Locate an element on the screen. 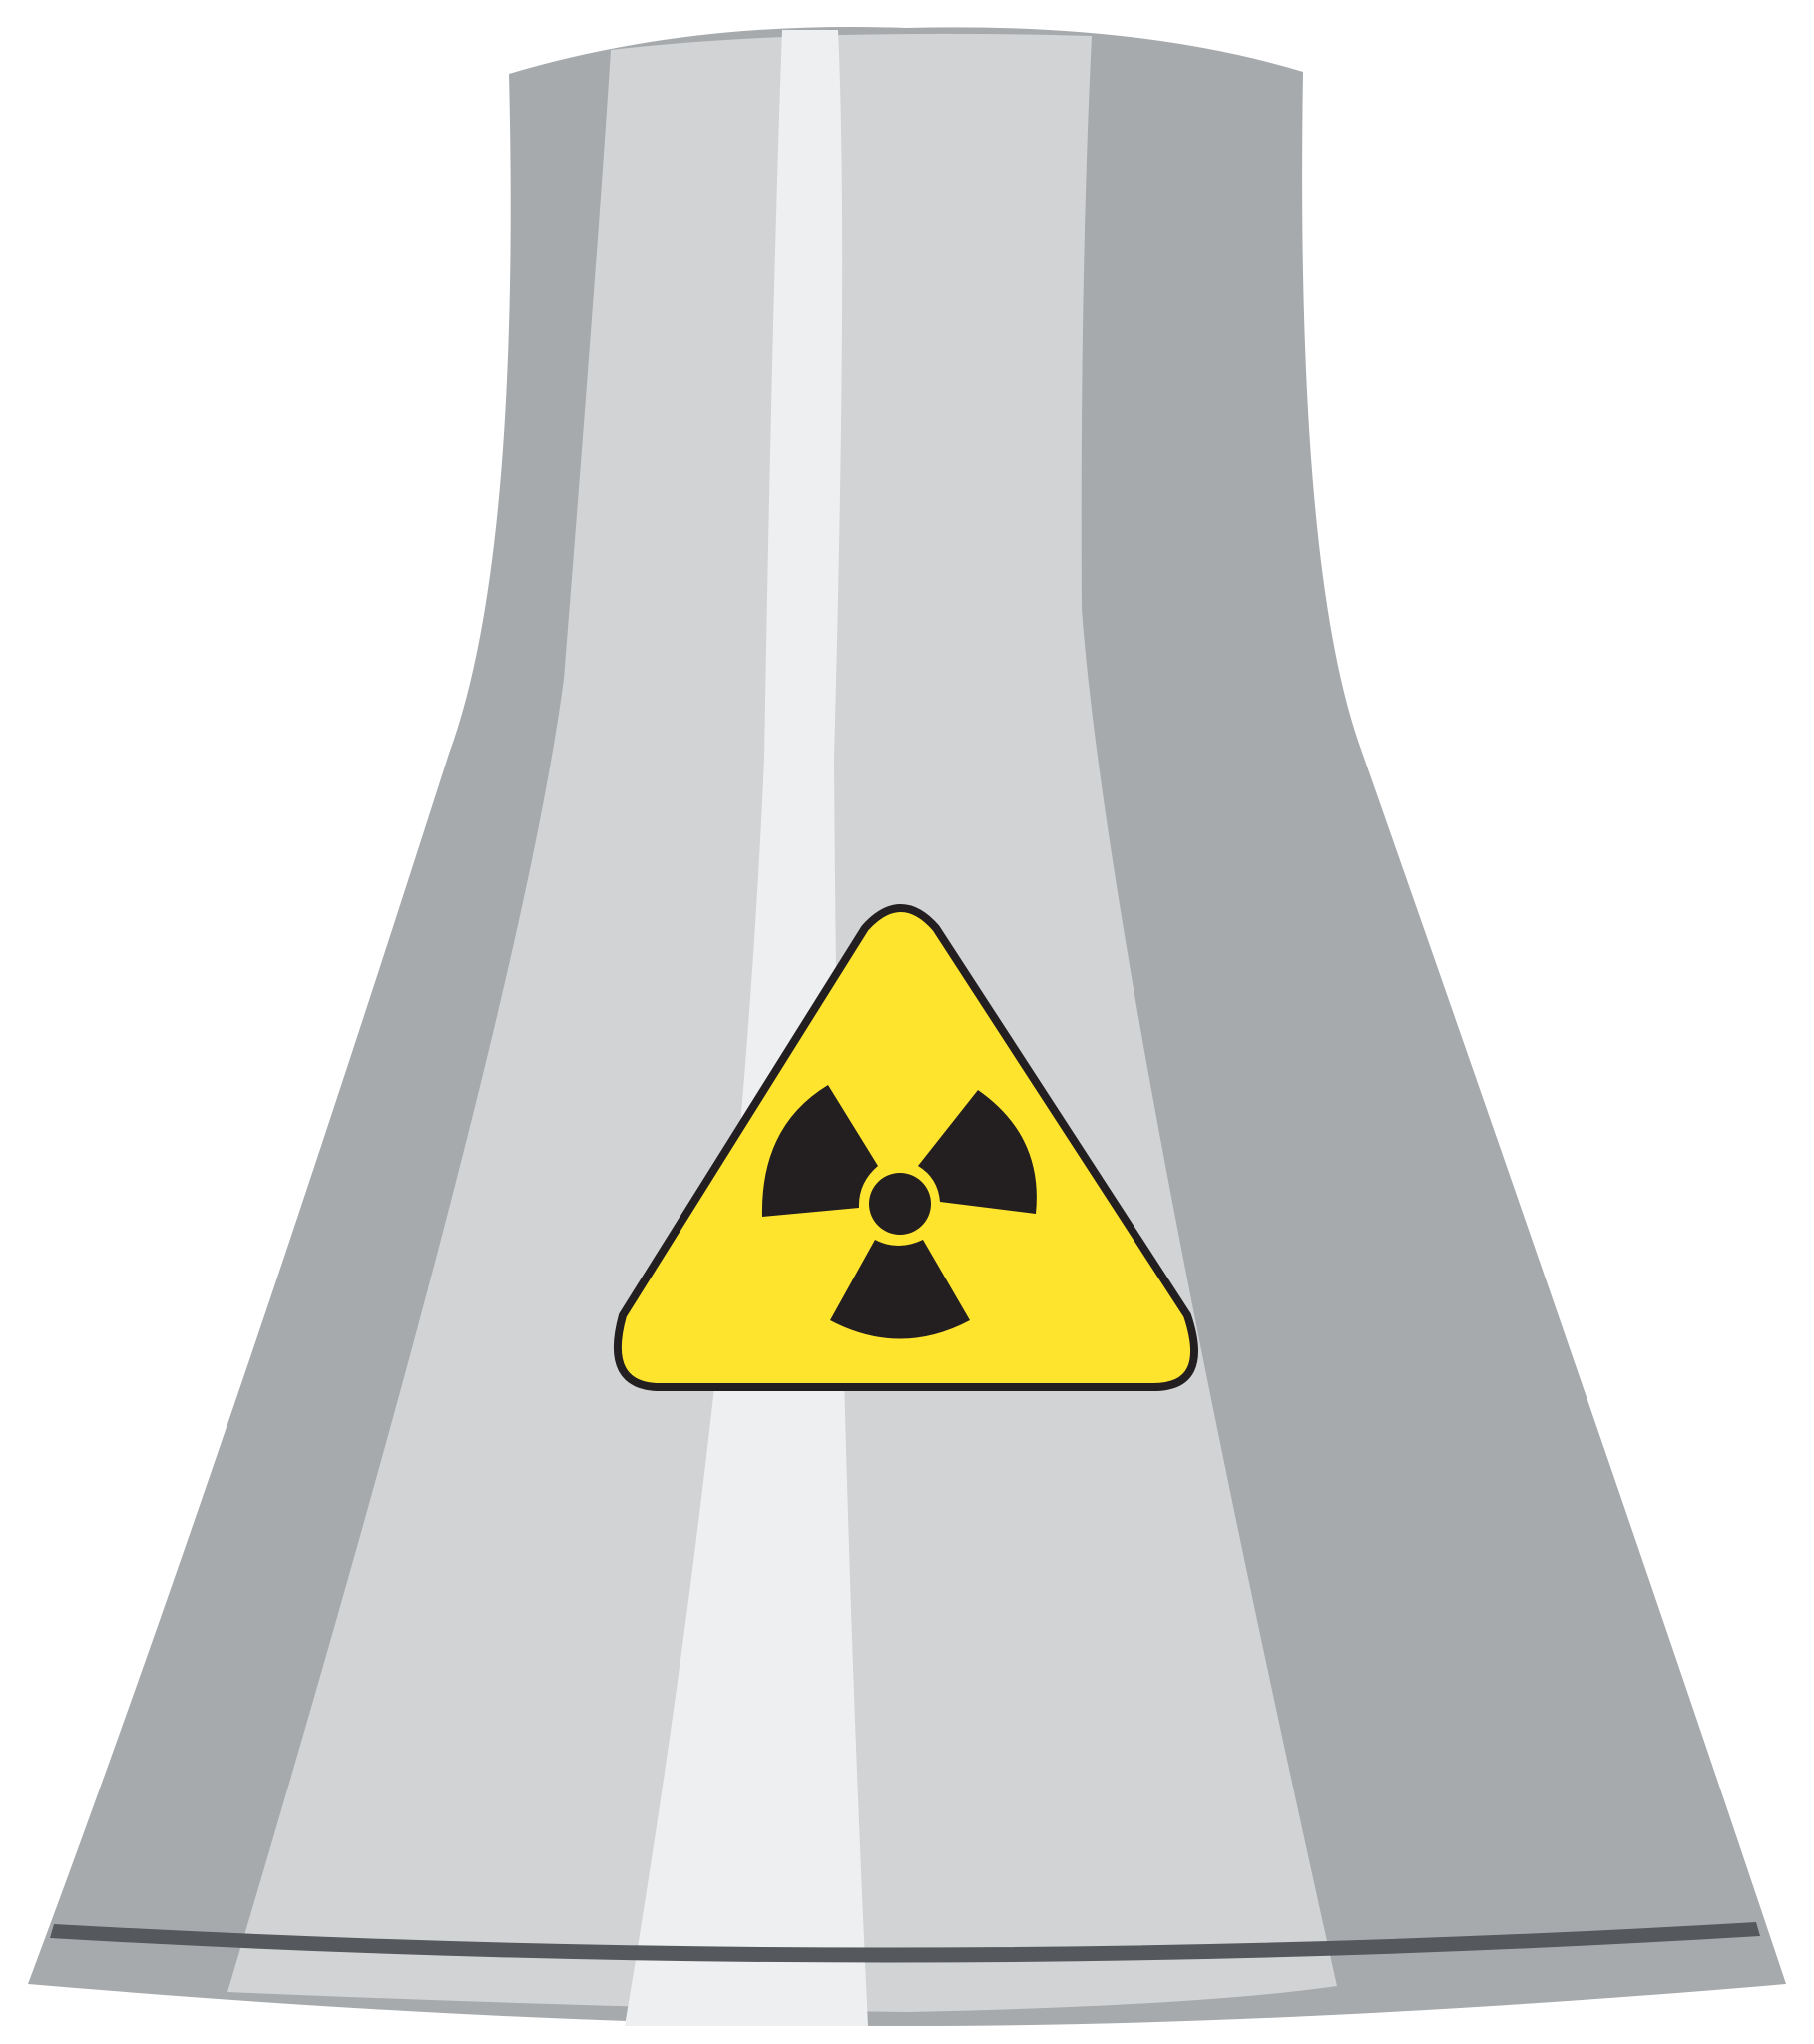 The height and width of the screenshot is (2044, 1814). tower-highlight-stripe is located at coordinates (747, 1028).